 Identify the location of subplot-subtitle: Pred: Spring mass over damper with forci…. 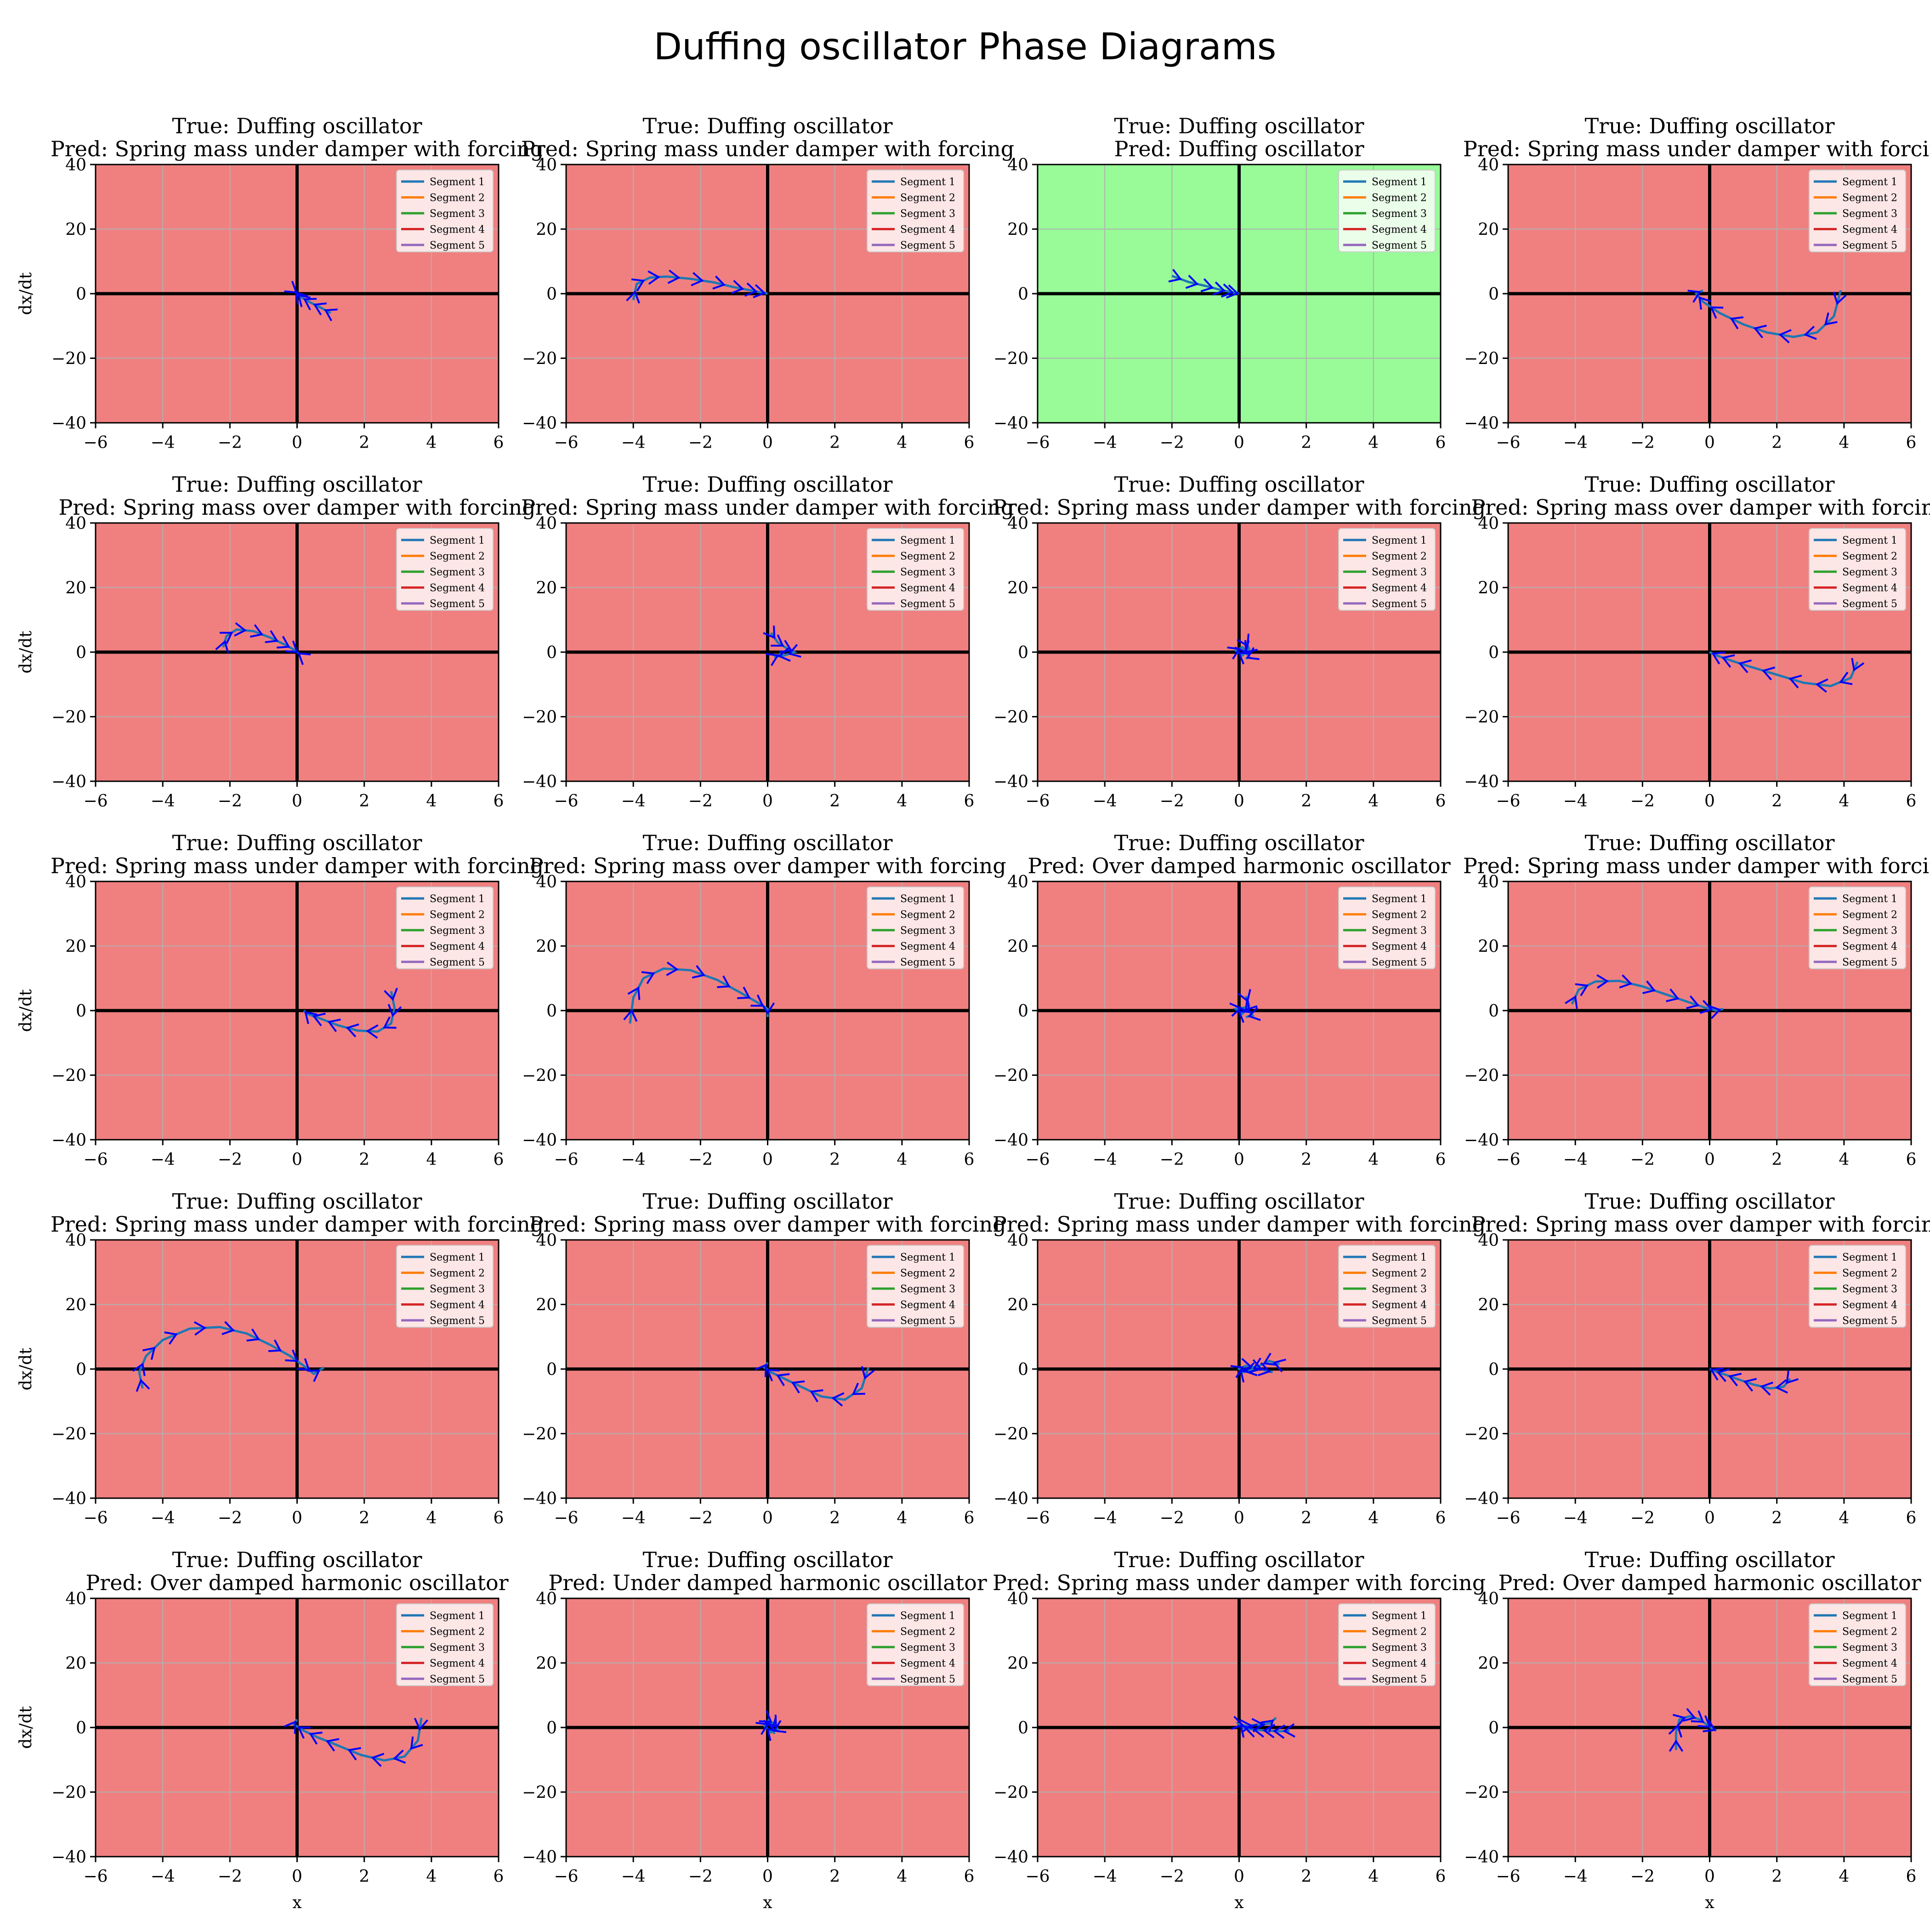
(767, 1225).